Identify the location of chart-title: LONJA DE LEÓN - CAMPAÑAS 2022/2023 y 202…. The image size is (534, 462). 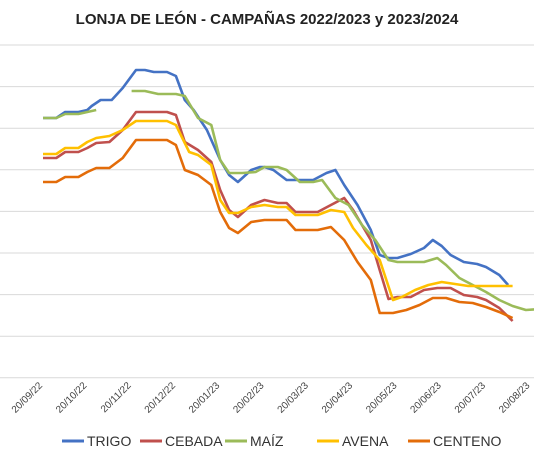
(267, 19).